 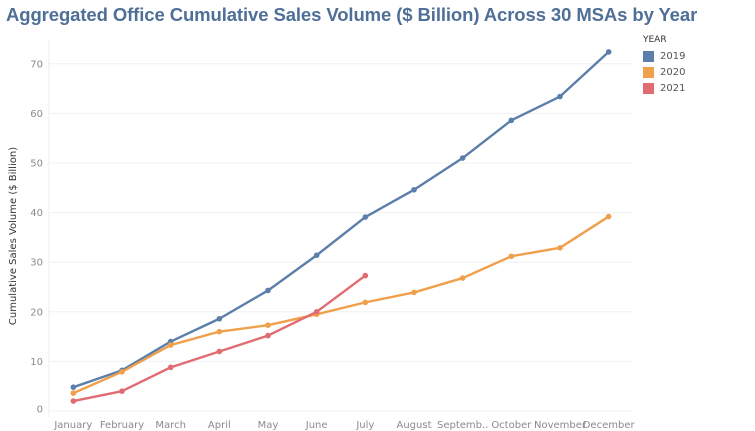 What do you see at coordinates (122, 425) in the screenshot?
I see `x-tick-label: February` at bounding box center [122, 425].